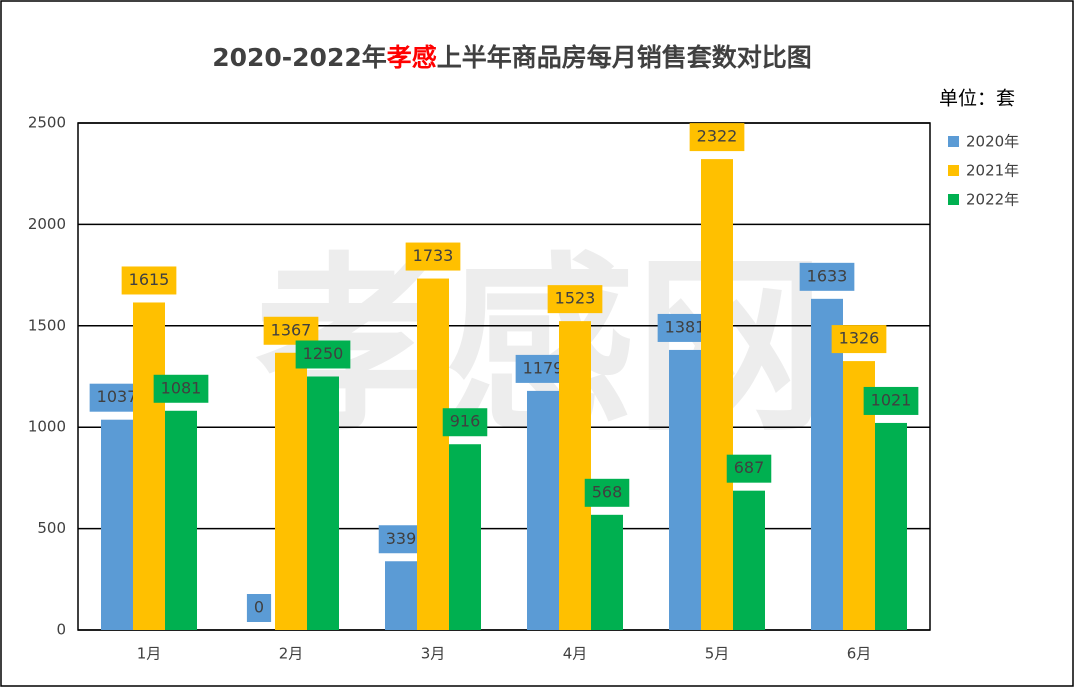 The width and height of the screenshot is (1076, 688). I want to click on data-label: 1326, so click(859, 338).